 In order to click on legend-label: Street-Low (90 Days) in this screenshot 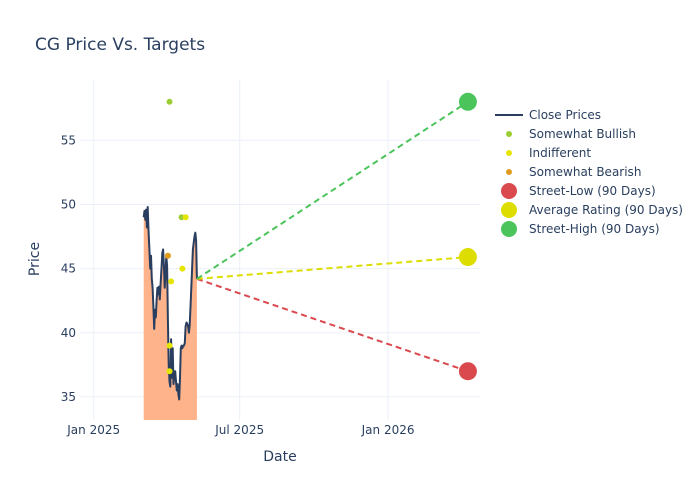, I will do `click(592, 191)`.